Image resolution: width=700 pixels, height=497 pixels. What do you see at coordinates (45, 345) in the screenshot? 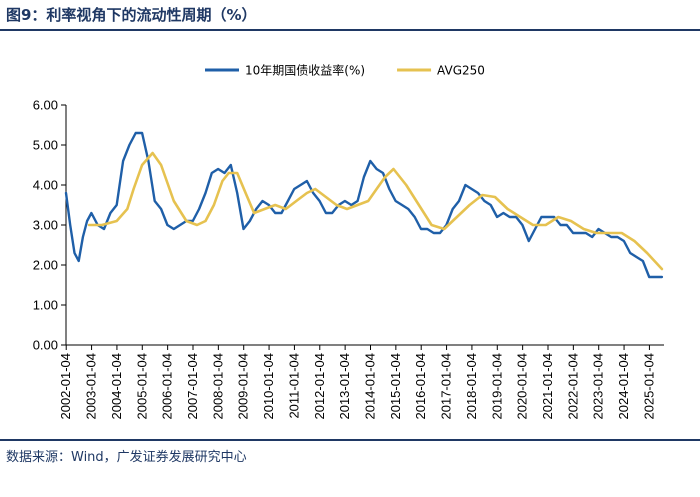
I see `y-tick-label: 0.00` at bounding box center [45, 345].